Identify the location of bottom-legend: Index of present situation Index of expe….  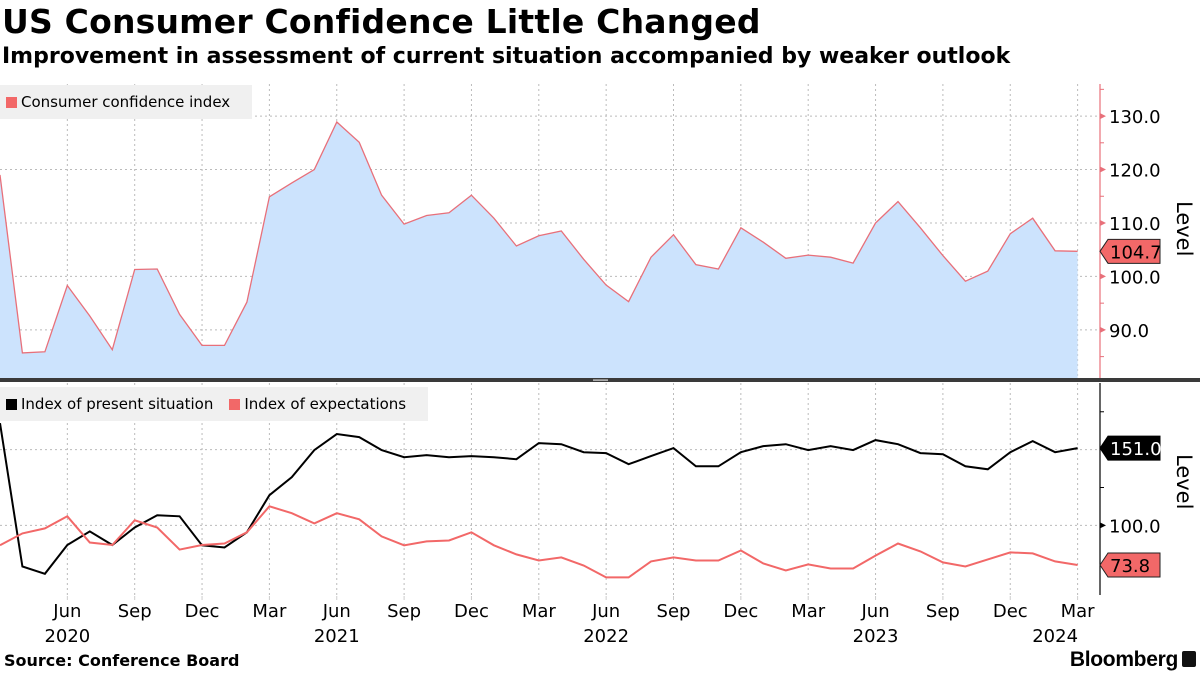
(214, 404).